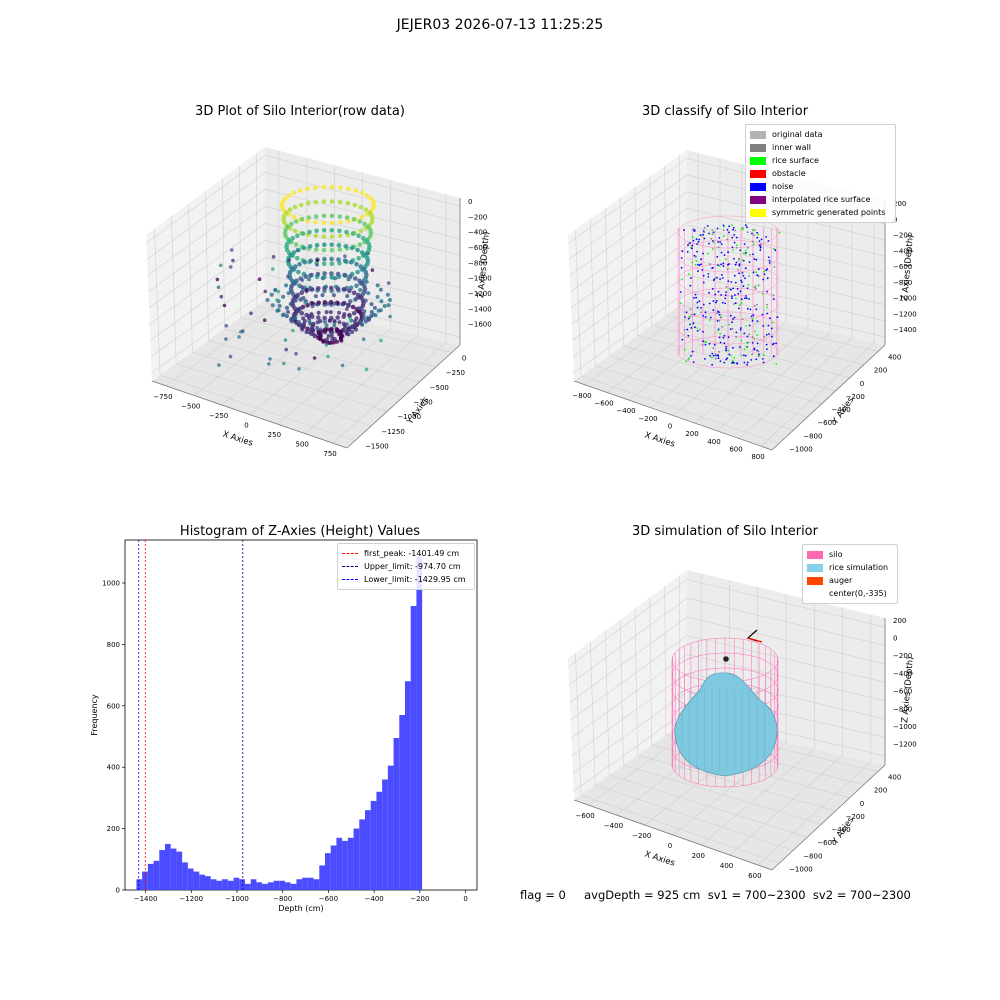  What do you see at coordinates (801, 449) in the screenshot?
I see `p2-y-tick-label: −1000` at bounding box center [801, 449].